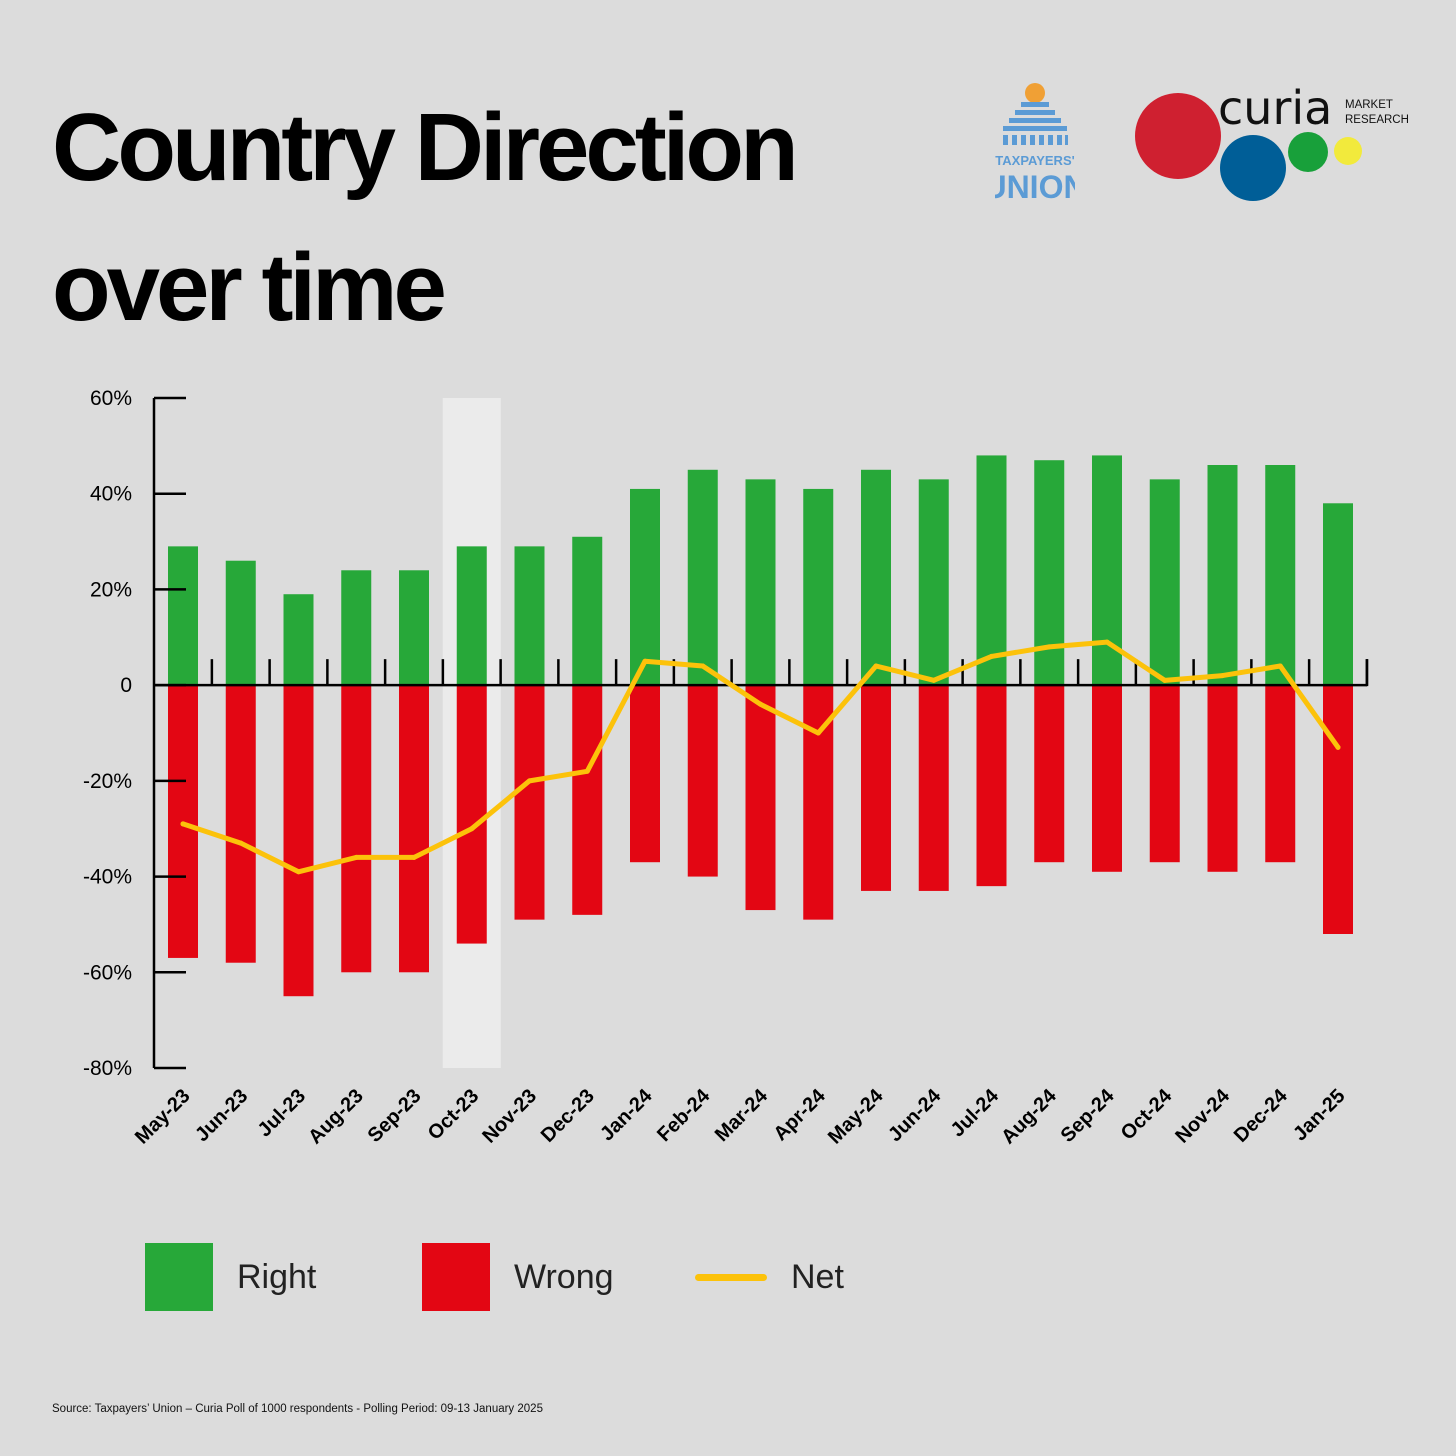 The width and height of the screenshot is (1456, 1456). What do you see at coordinates (1275, 110) in the screenshot?
I see `curia-name-text: curia` at bounding box center [1275, 110].